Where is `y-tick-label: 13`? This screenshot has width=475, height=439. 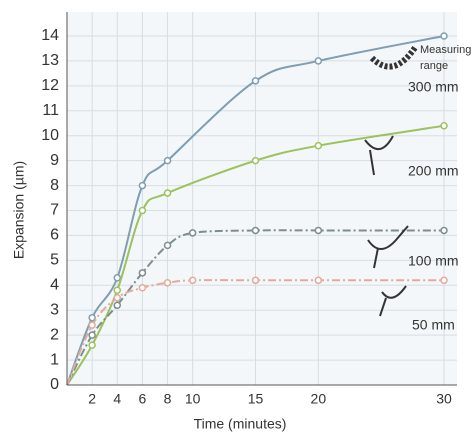 y-tick-label: 13 is located at coordinates (50, 60).